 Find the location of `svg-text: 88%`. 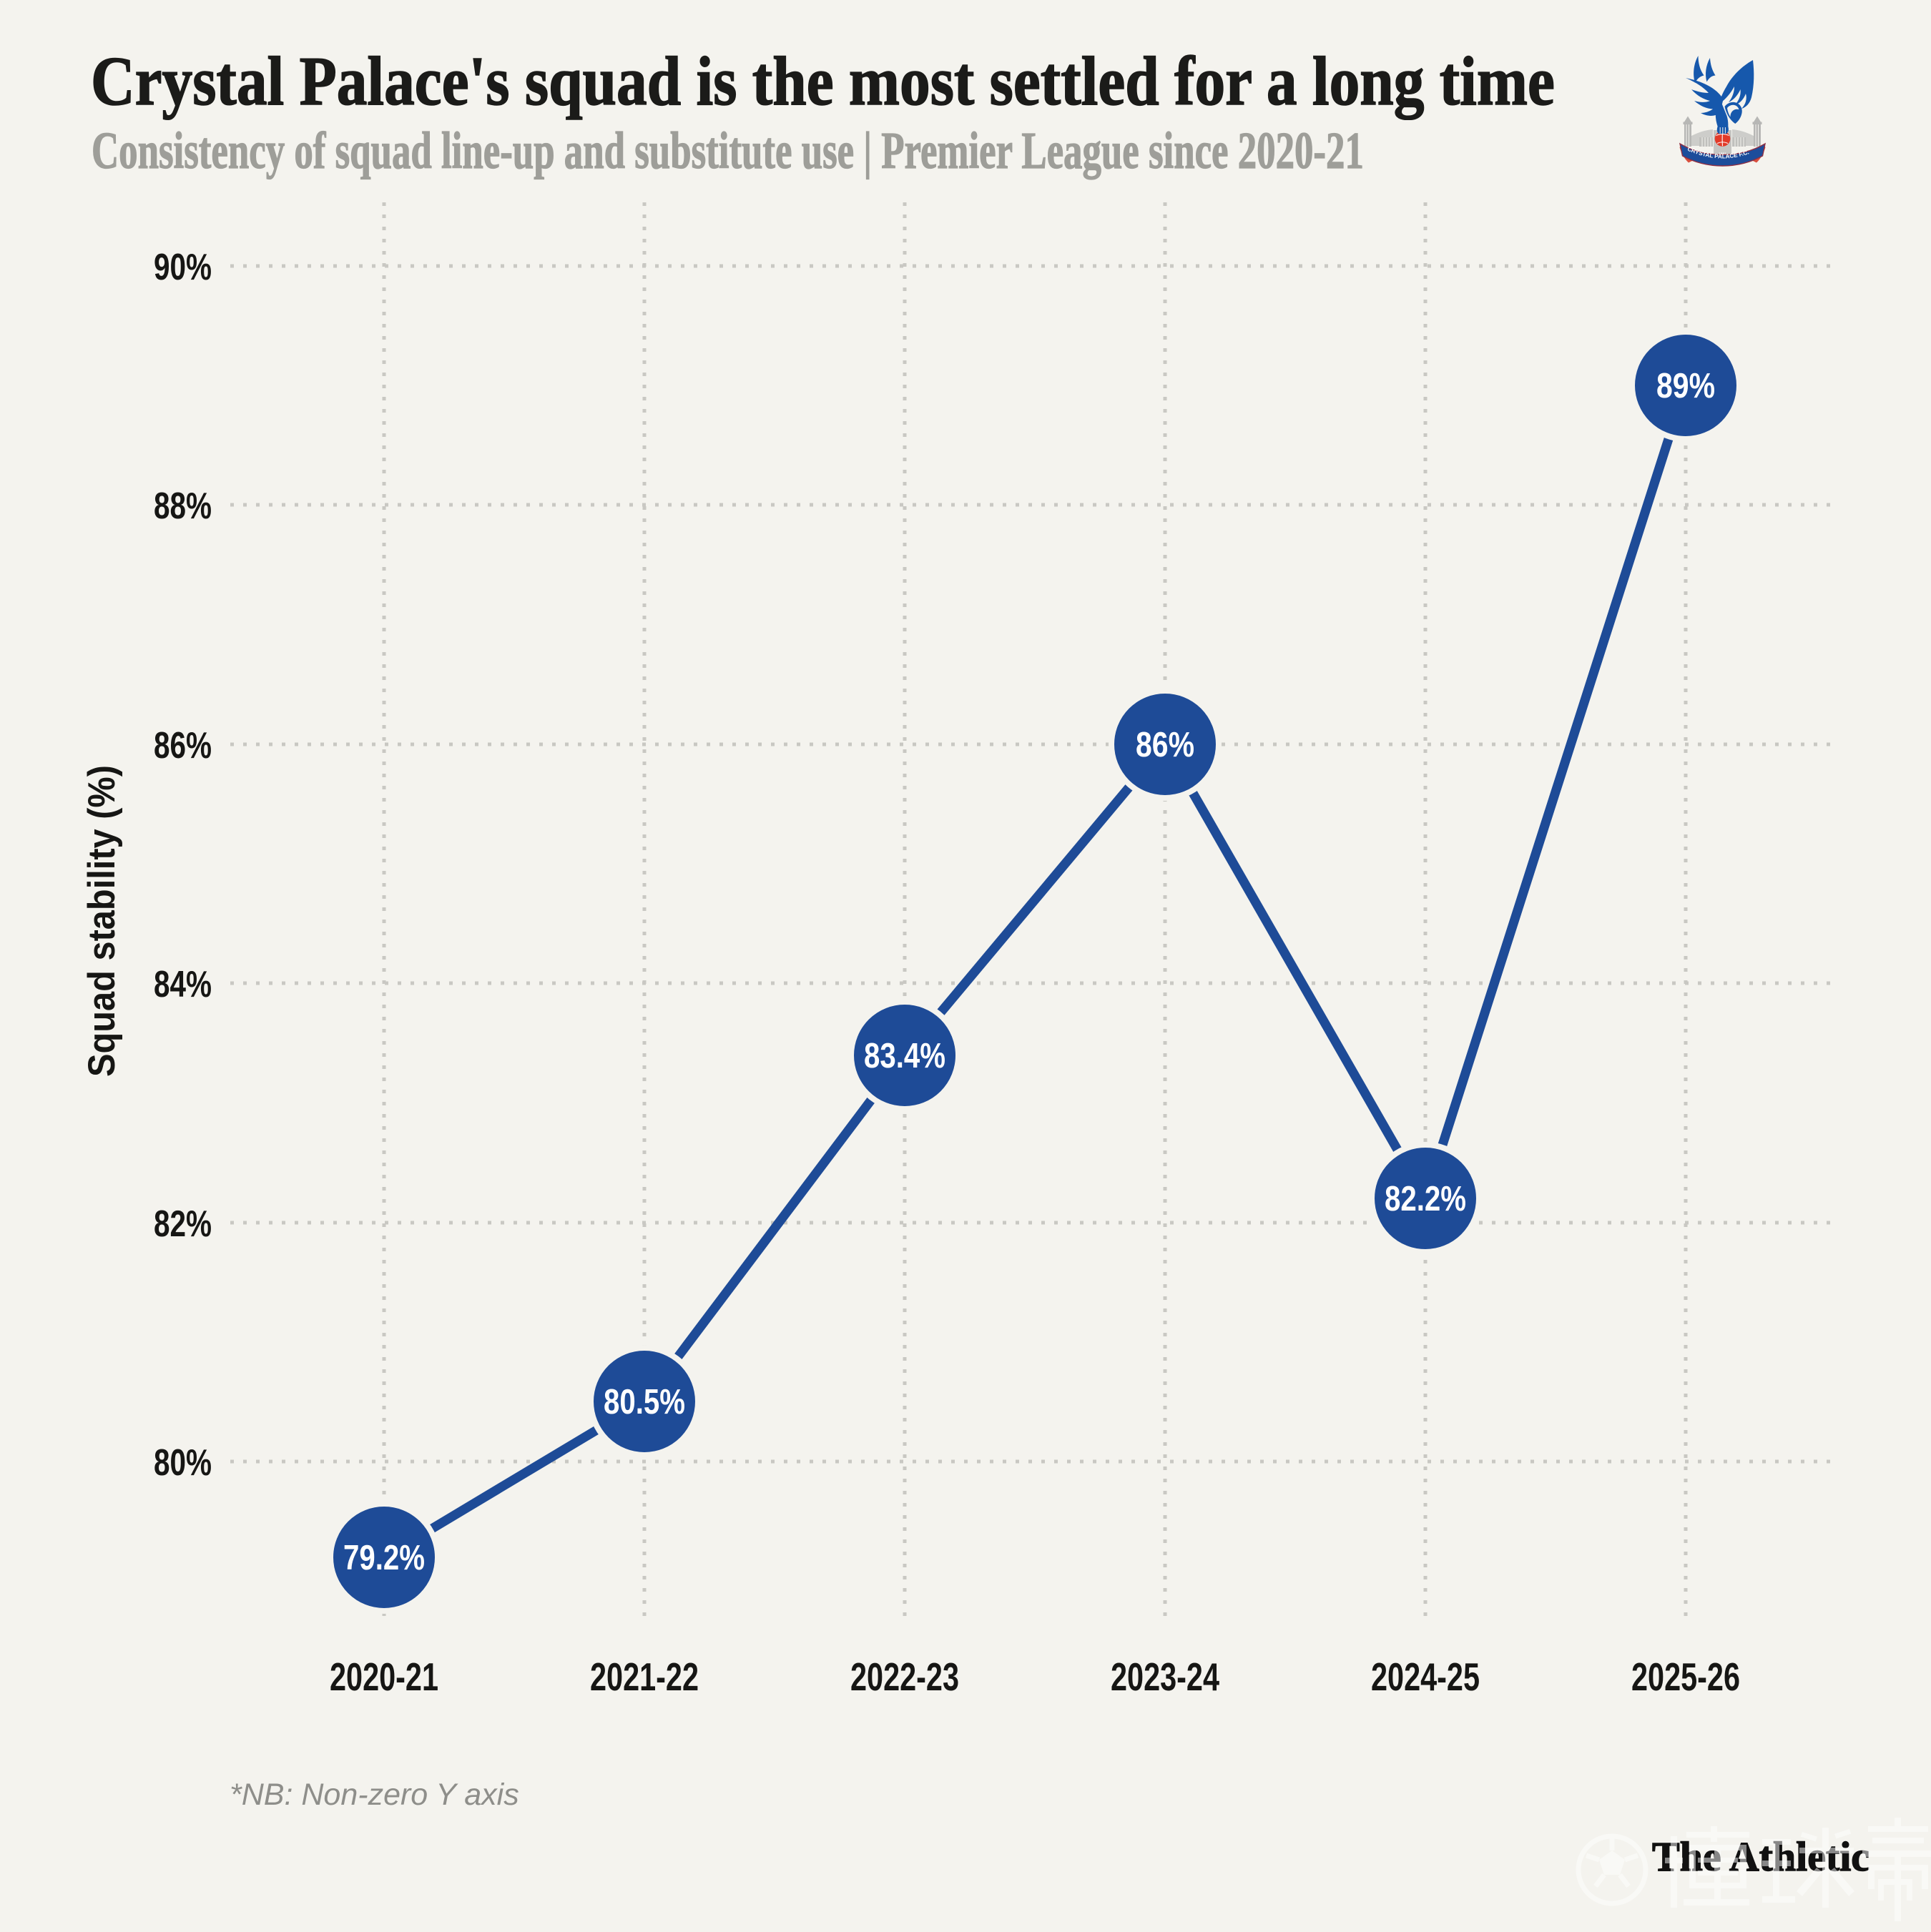

svg-text: 88% is located at coordinates (183, 506).